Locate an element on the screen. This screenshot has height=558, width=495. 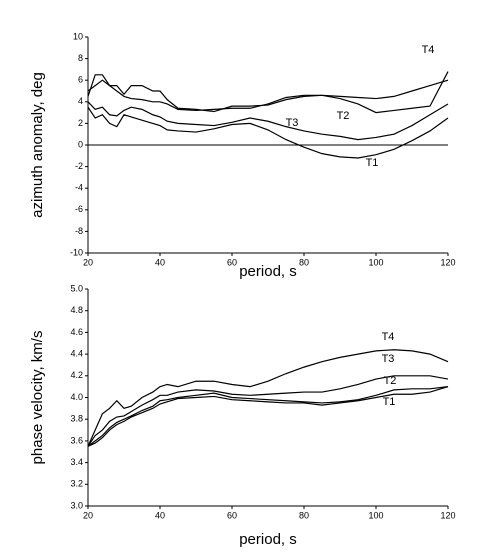
y-tick-label: -2 is located at coordinates (79, 166).